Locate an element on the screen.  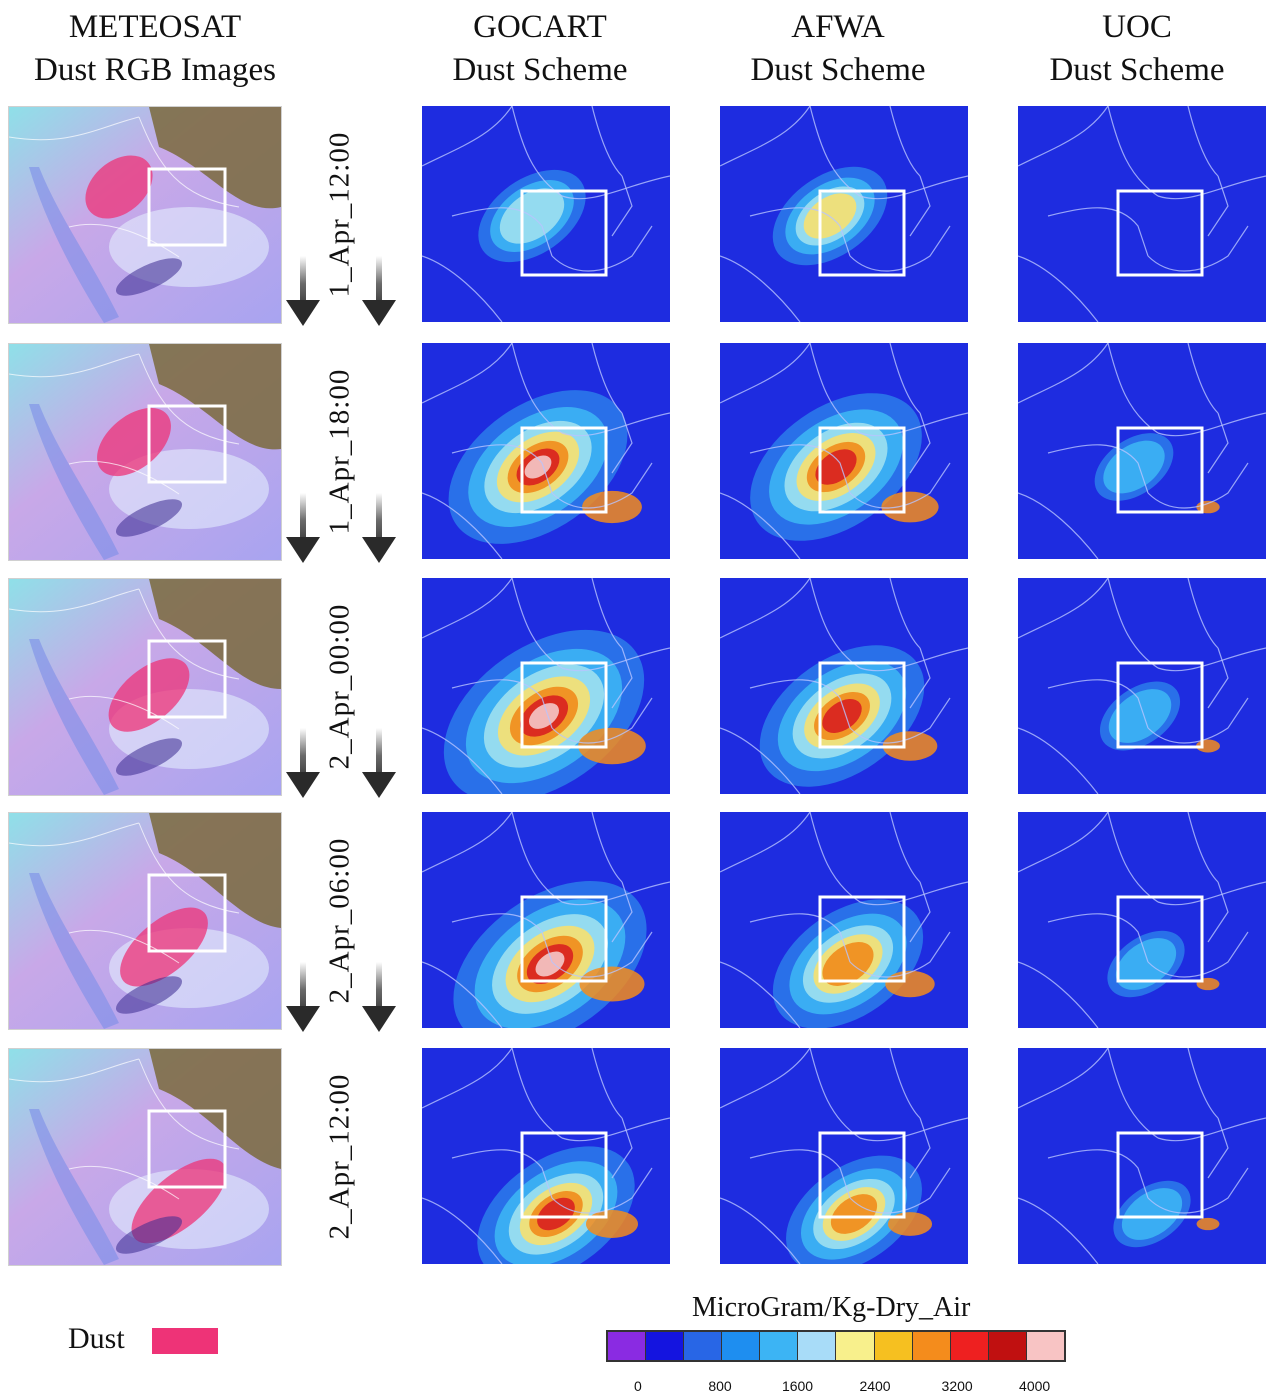
time-label: 2_Apr_12:00 is located at coordinates (340, 1156).